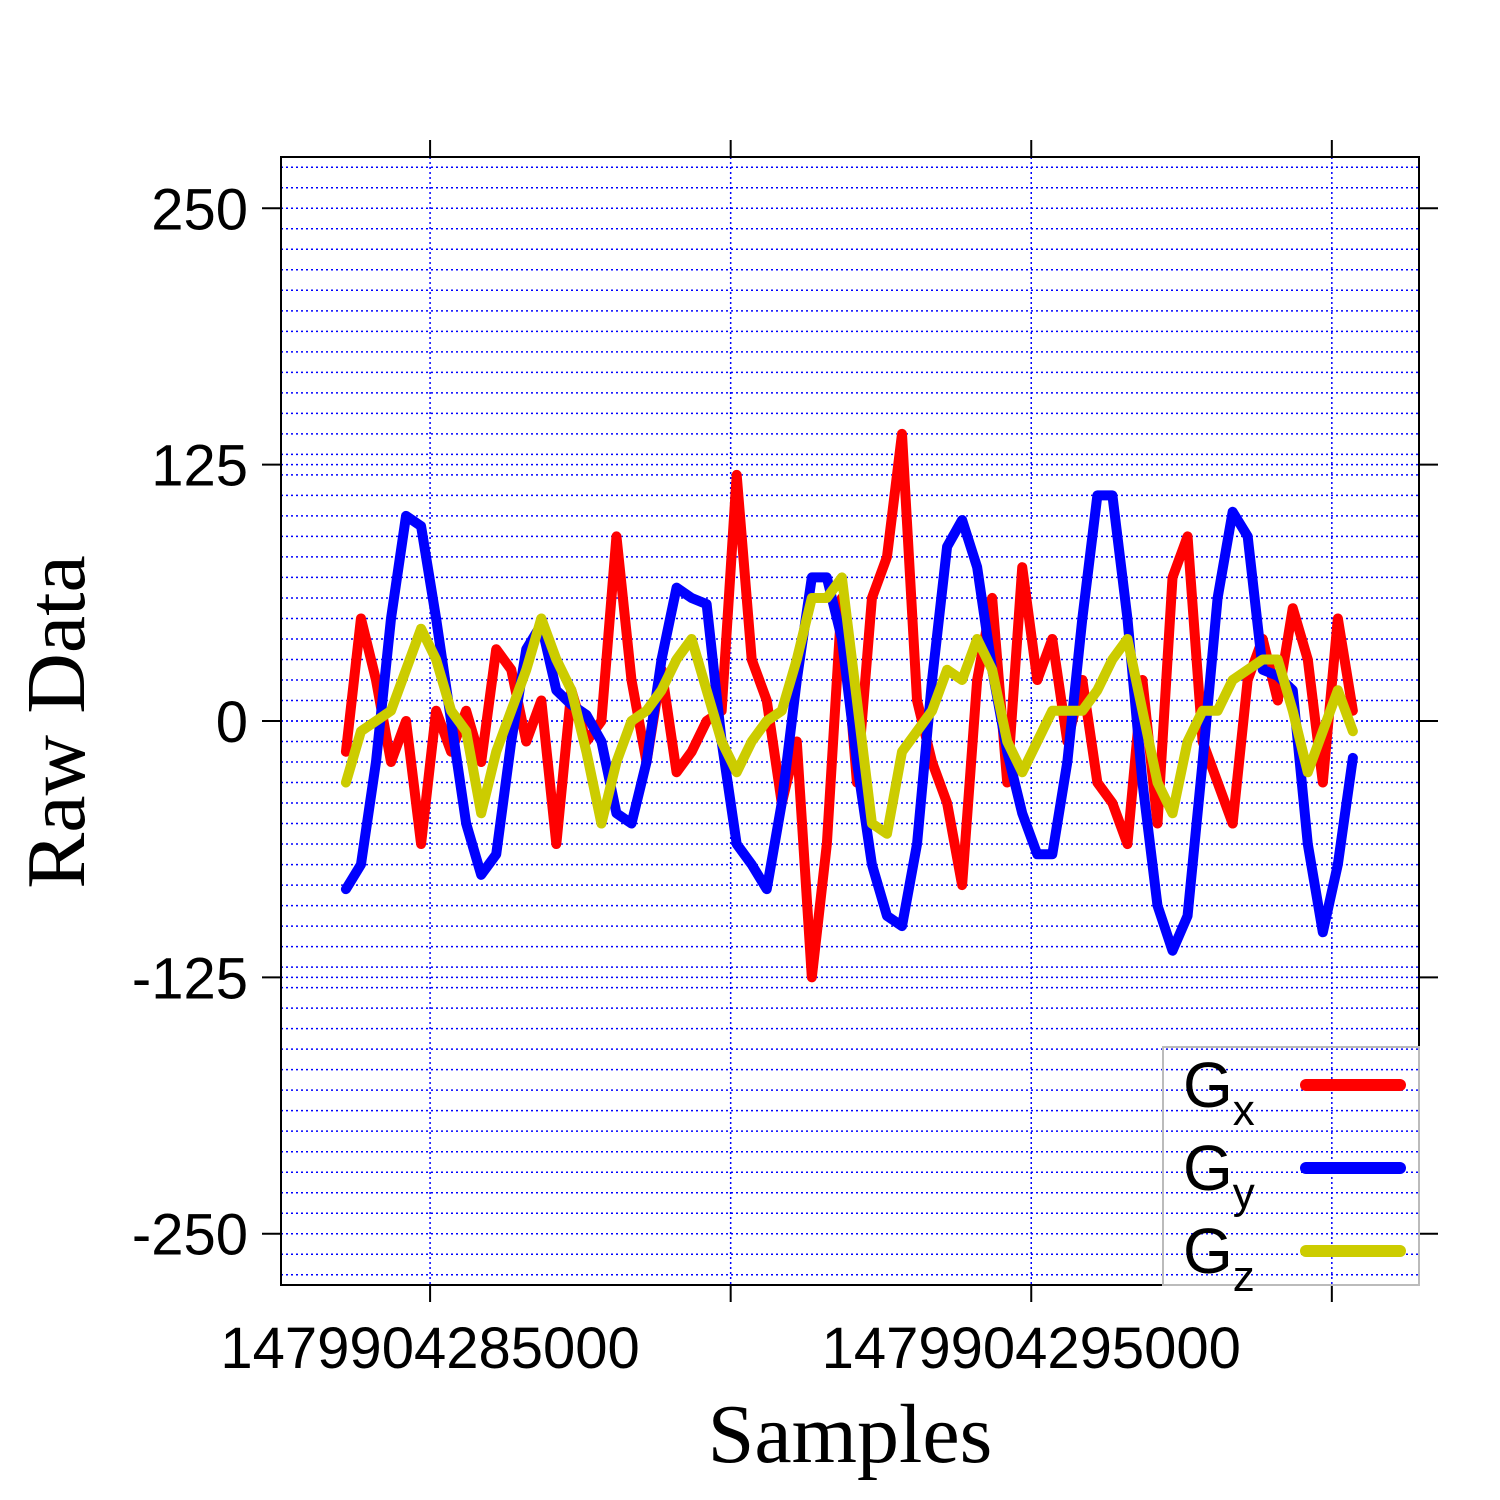 Image resolution: width=1500 pixels, height=1500 pixels. I want to click on y-tick-label: 250, so click(199, 209).